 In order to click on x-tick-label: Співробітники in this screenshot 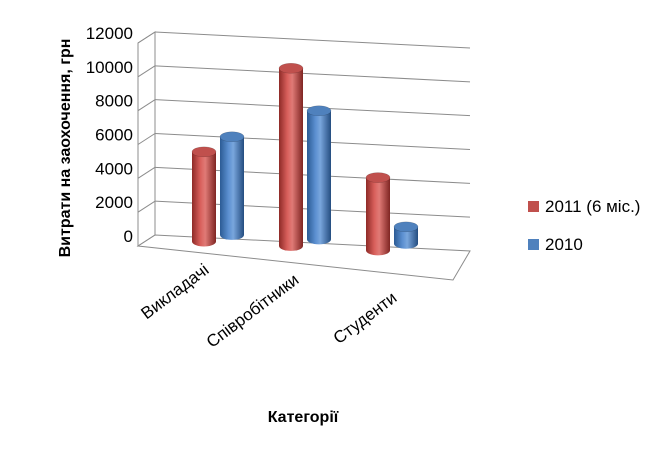, I will do `click(253, 311)`.